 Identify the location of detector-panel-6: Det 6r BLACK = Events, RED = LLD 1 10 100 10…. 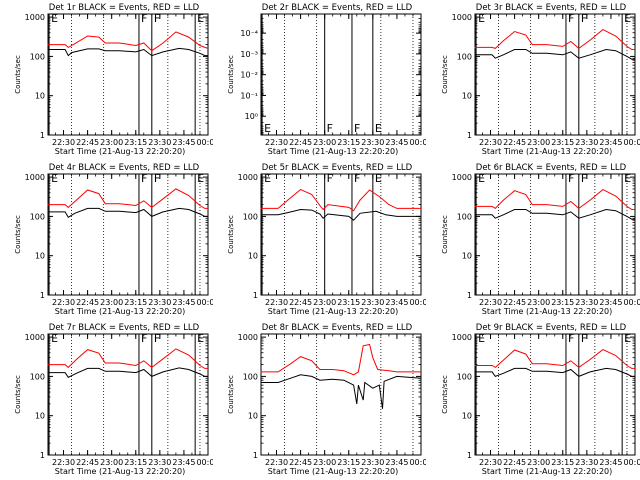
(533, 240).